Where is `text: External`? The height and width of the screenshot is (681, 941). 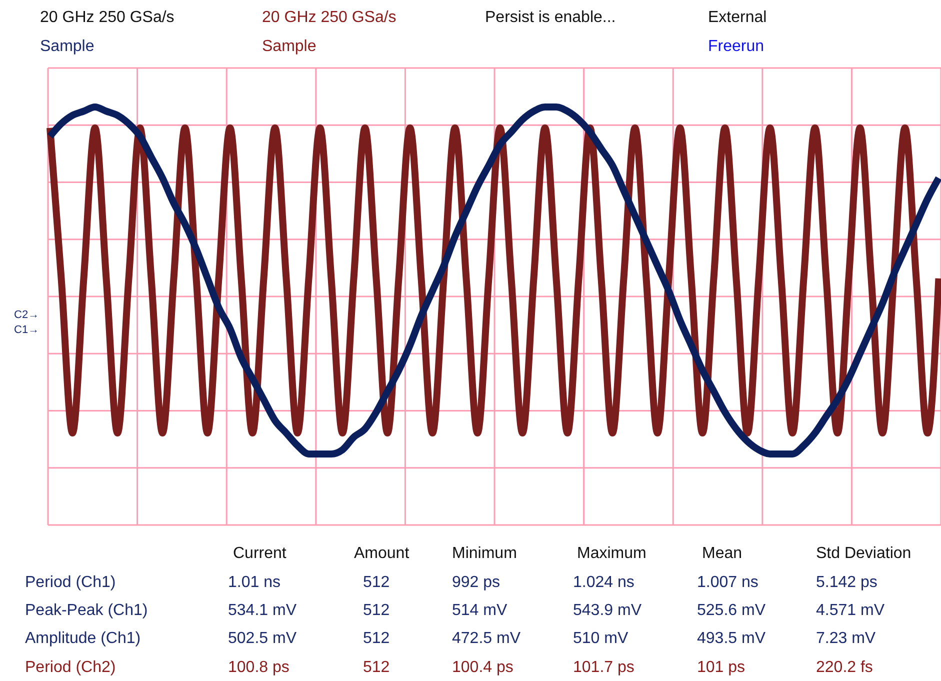
text: External is located at coordinates (737, 17).